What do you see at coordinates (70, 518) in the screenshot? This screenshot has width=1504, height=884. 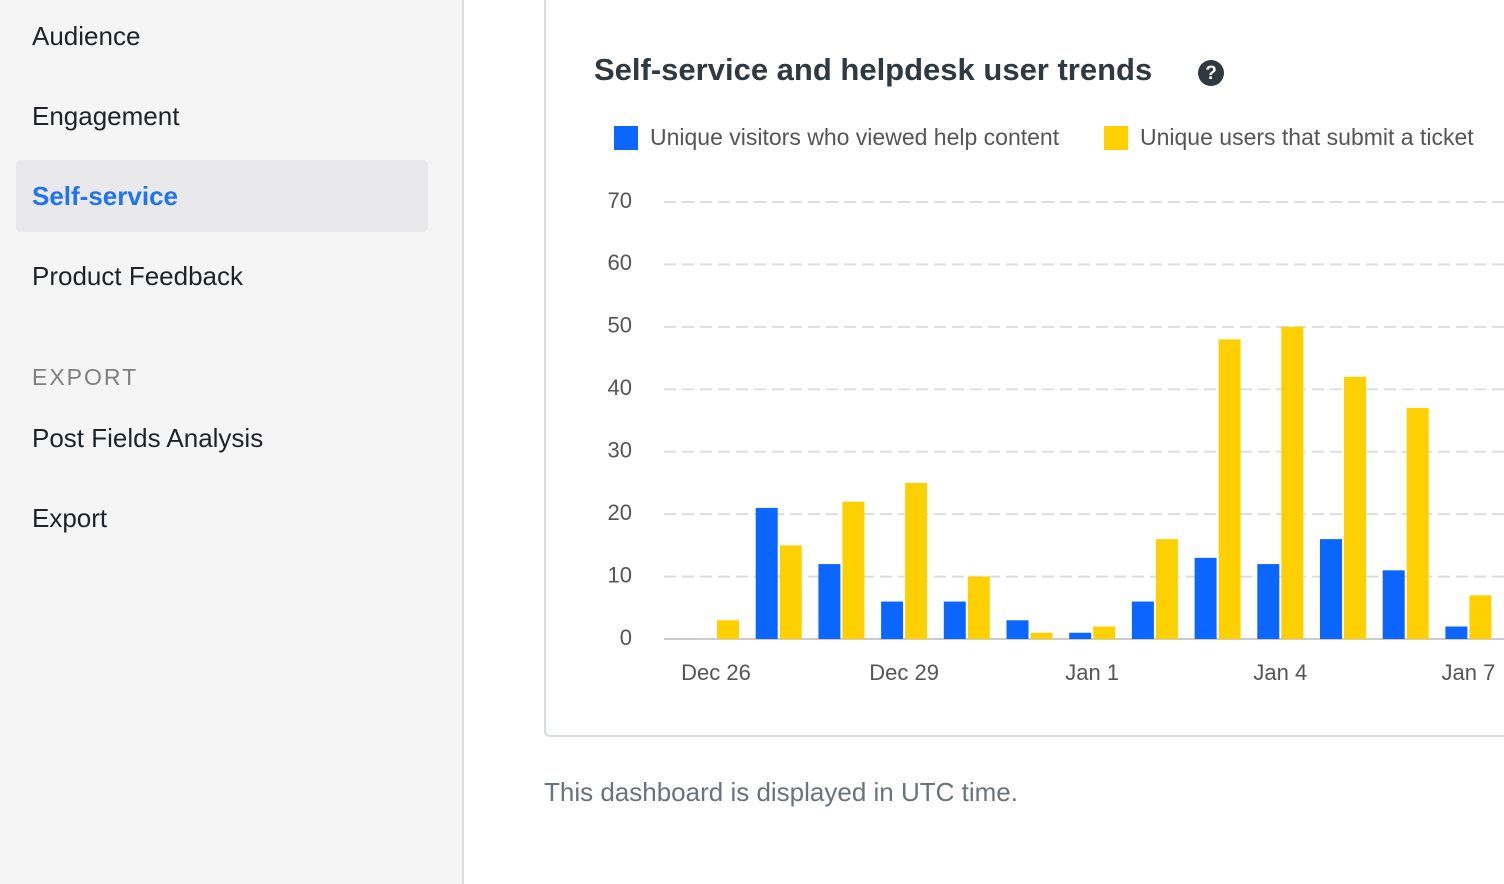 I see `nav-item: Export` at bounding box center [70, 518].